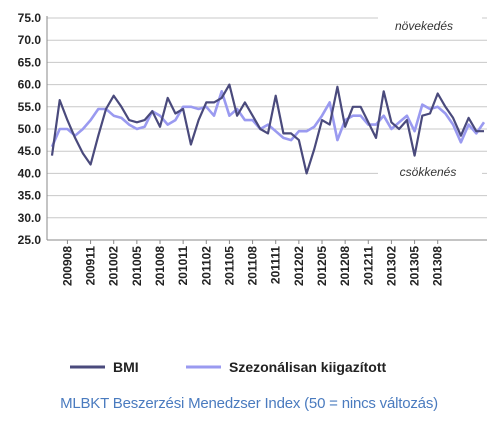  What do you see at coordinates (415, 266) in the screenshot?
I see `x-tick-label: 201305` at bounding box center [415, 266].